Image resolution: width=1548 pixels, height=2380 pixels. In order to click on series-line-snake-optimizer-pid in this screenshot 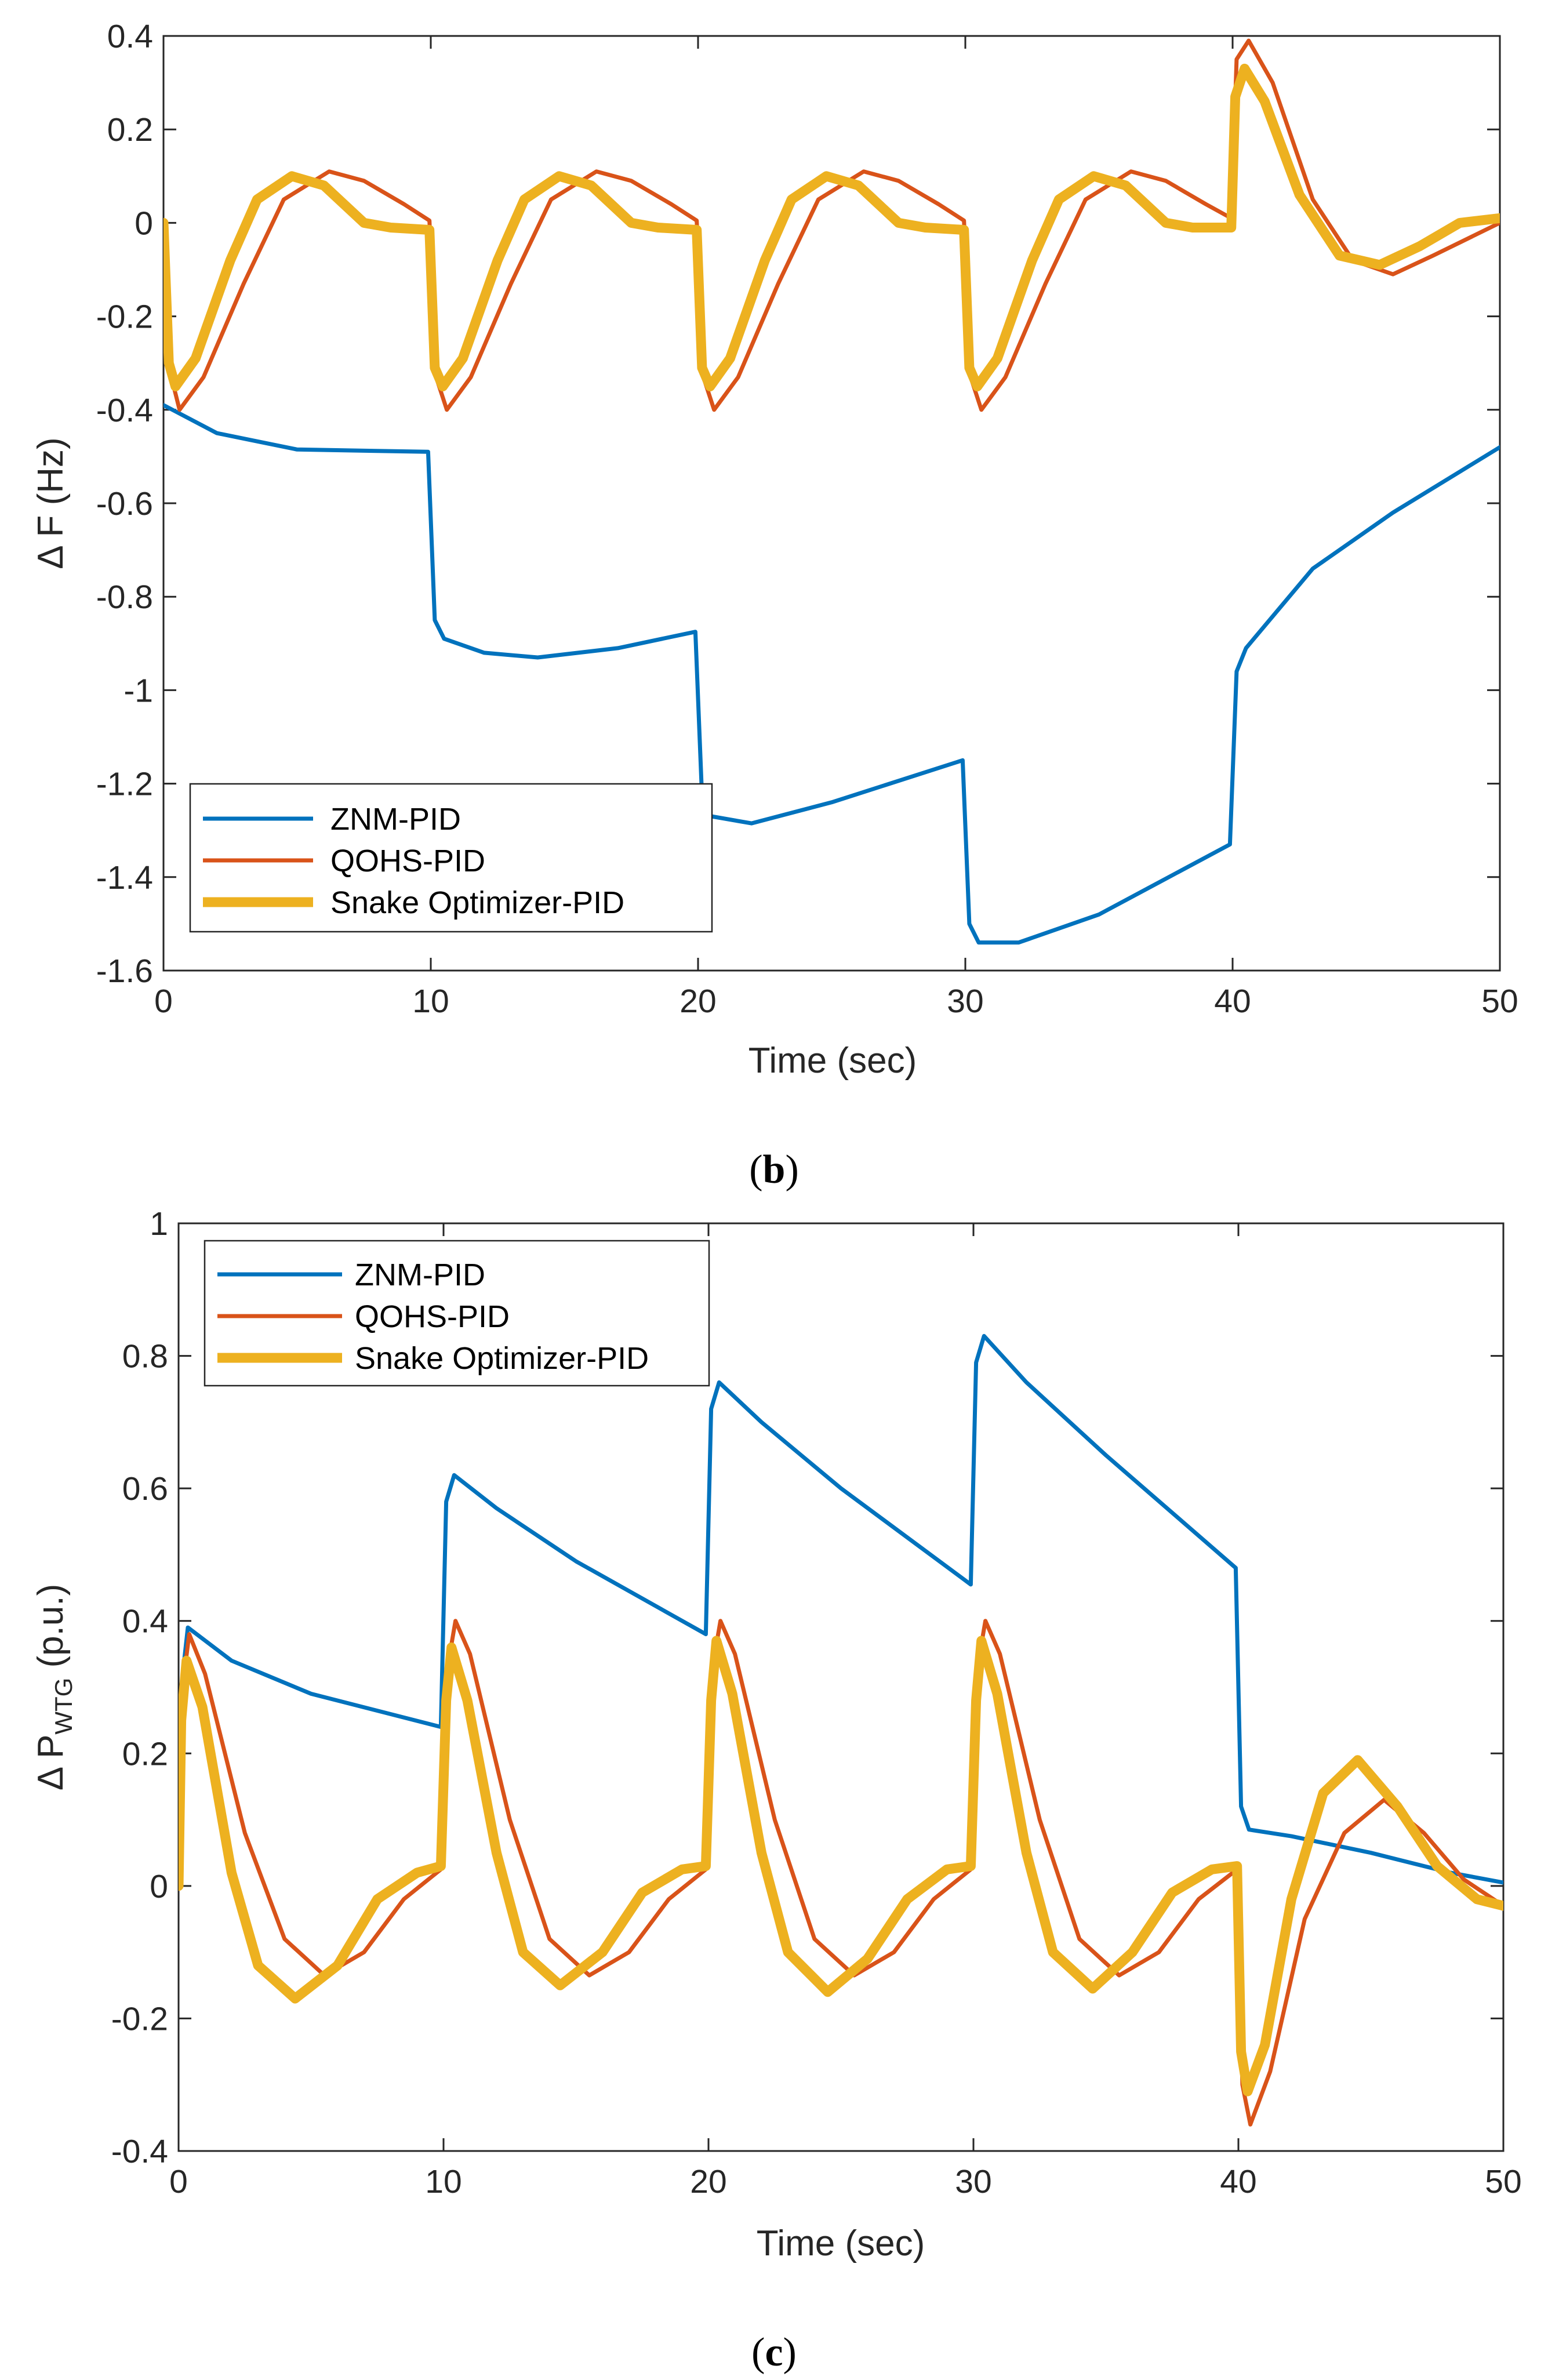, I will do `click(831, 227)`.